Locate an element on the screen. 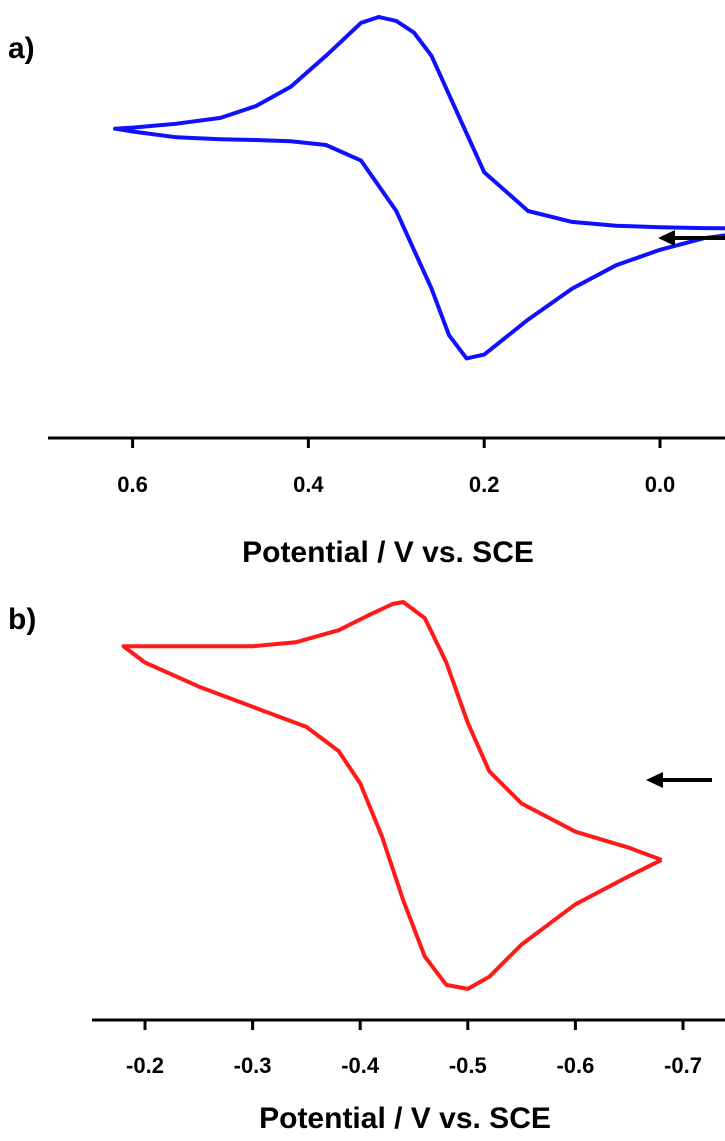 The image size is (725, 1141). panel-b-x-tick-label: -0.3 is located at coordinates (253, 1065).